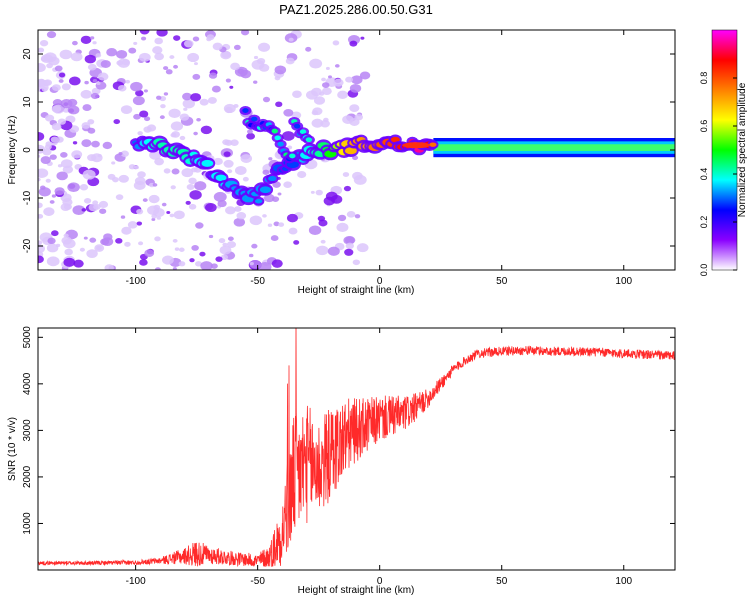  I want to click on spectrogram-y-label: Frequency (Hz), so click(12, 150).